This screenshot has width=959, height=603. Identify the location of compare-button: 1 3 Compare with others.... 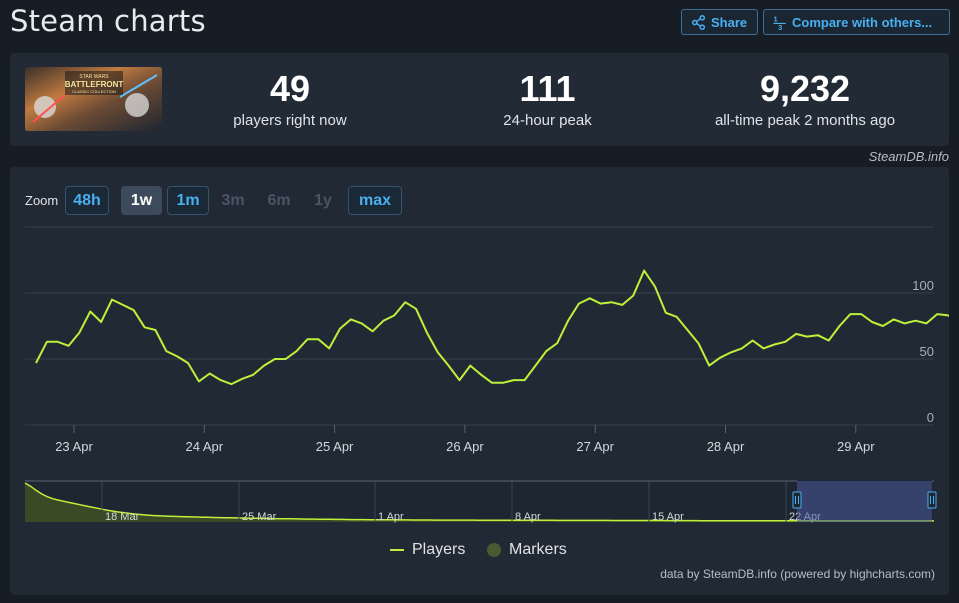
(856, 22).